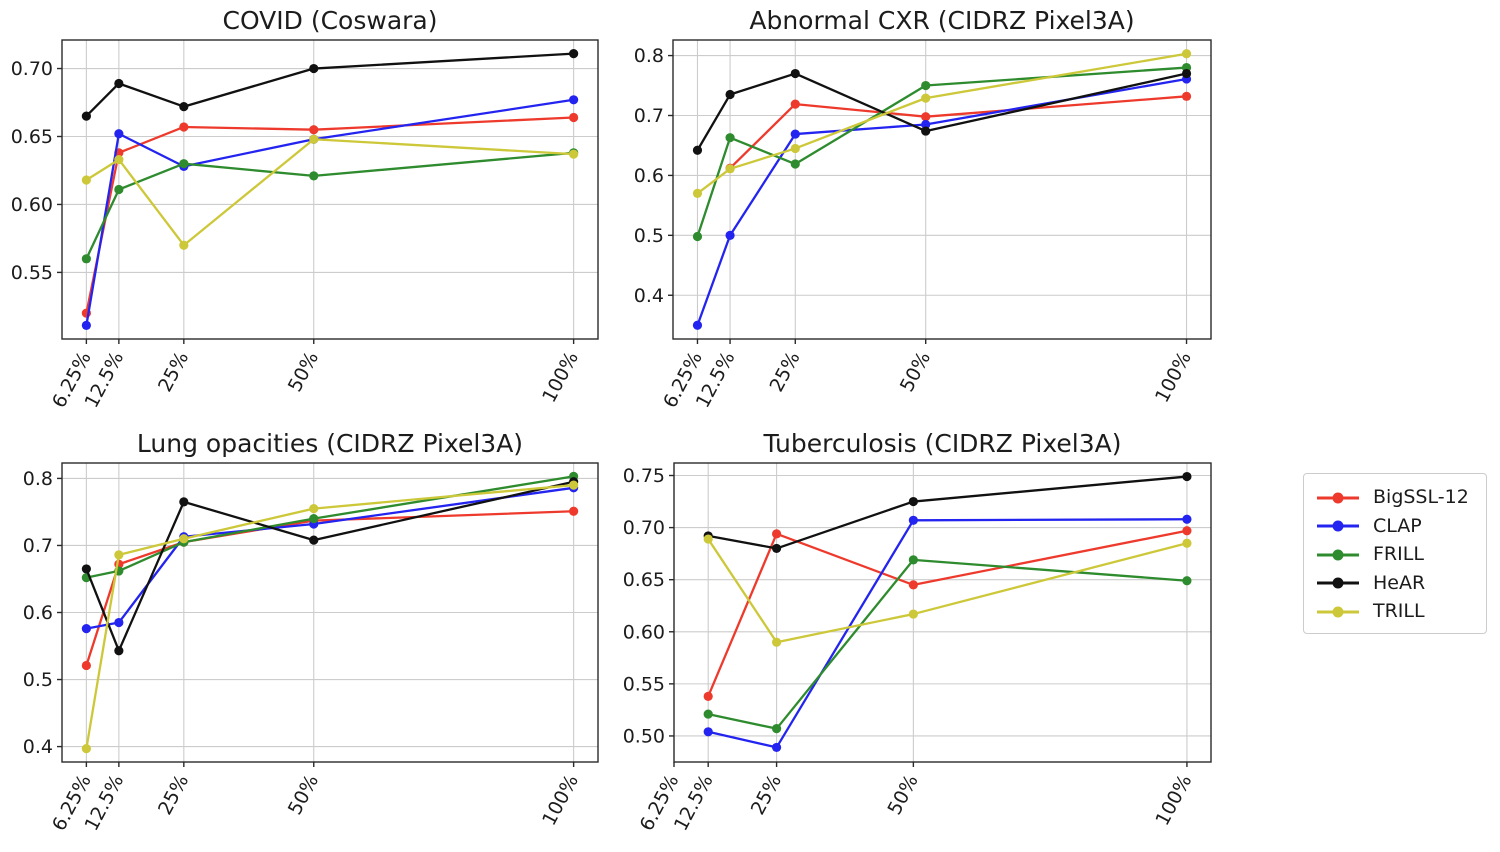 The image size is (1500, 852). Describe the element at coordinates (644, 476) in the screenshot. I see `y-tick-label: 0.75` at that location.